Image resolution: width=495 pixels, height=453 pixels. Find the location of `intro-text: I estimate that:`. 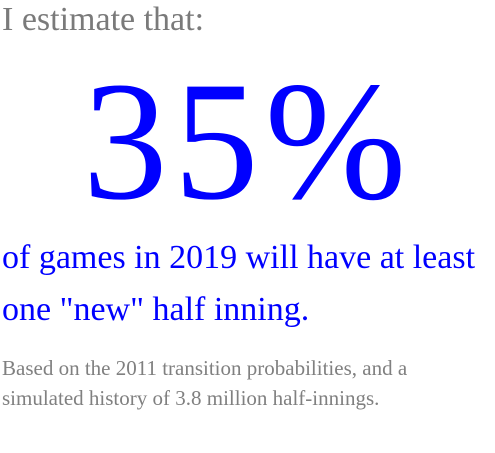

intro-text: I estimate that: is located at coordinates (103, 19).